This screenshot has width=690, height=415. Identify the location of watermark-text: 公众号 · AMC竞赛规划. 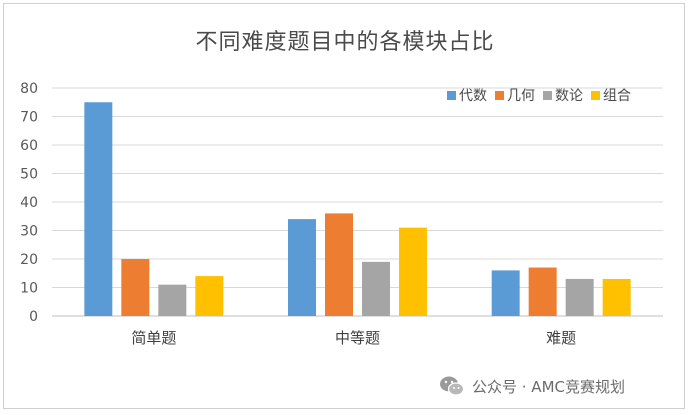
(548, 386).